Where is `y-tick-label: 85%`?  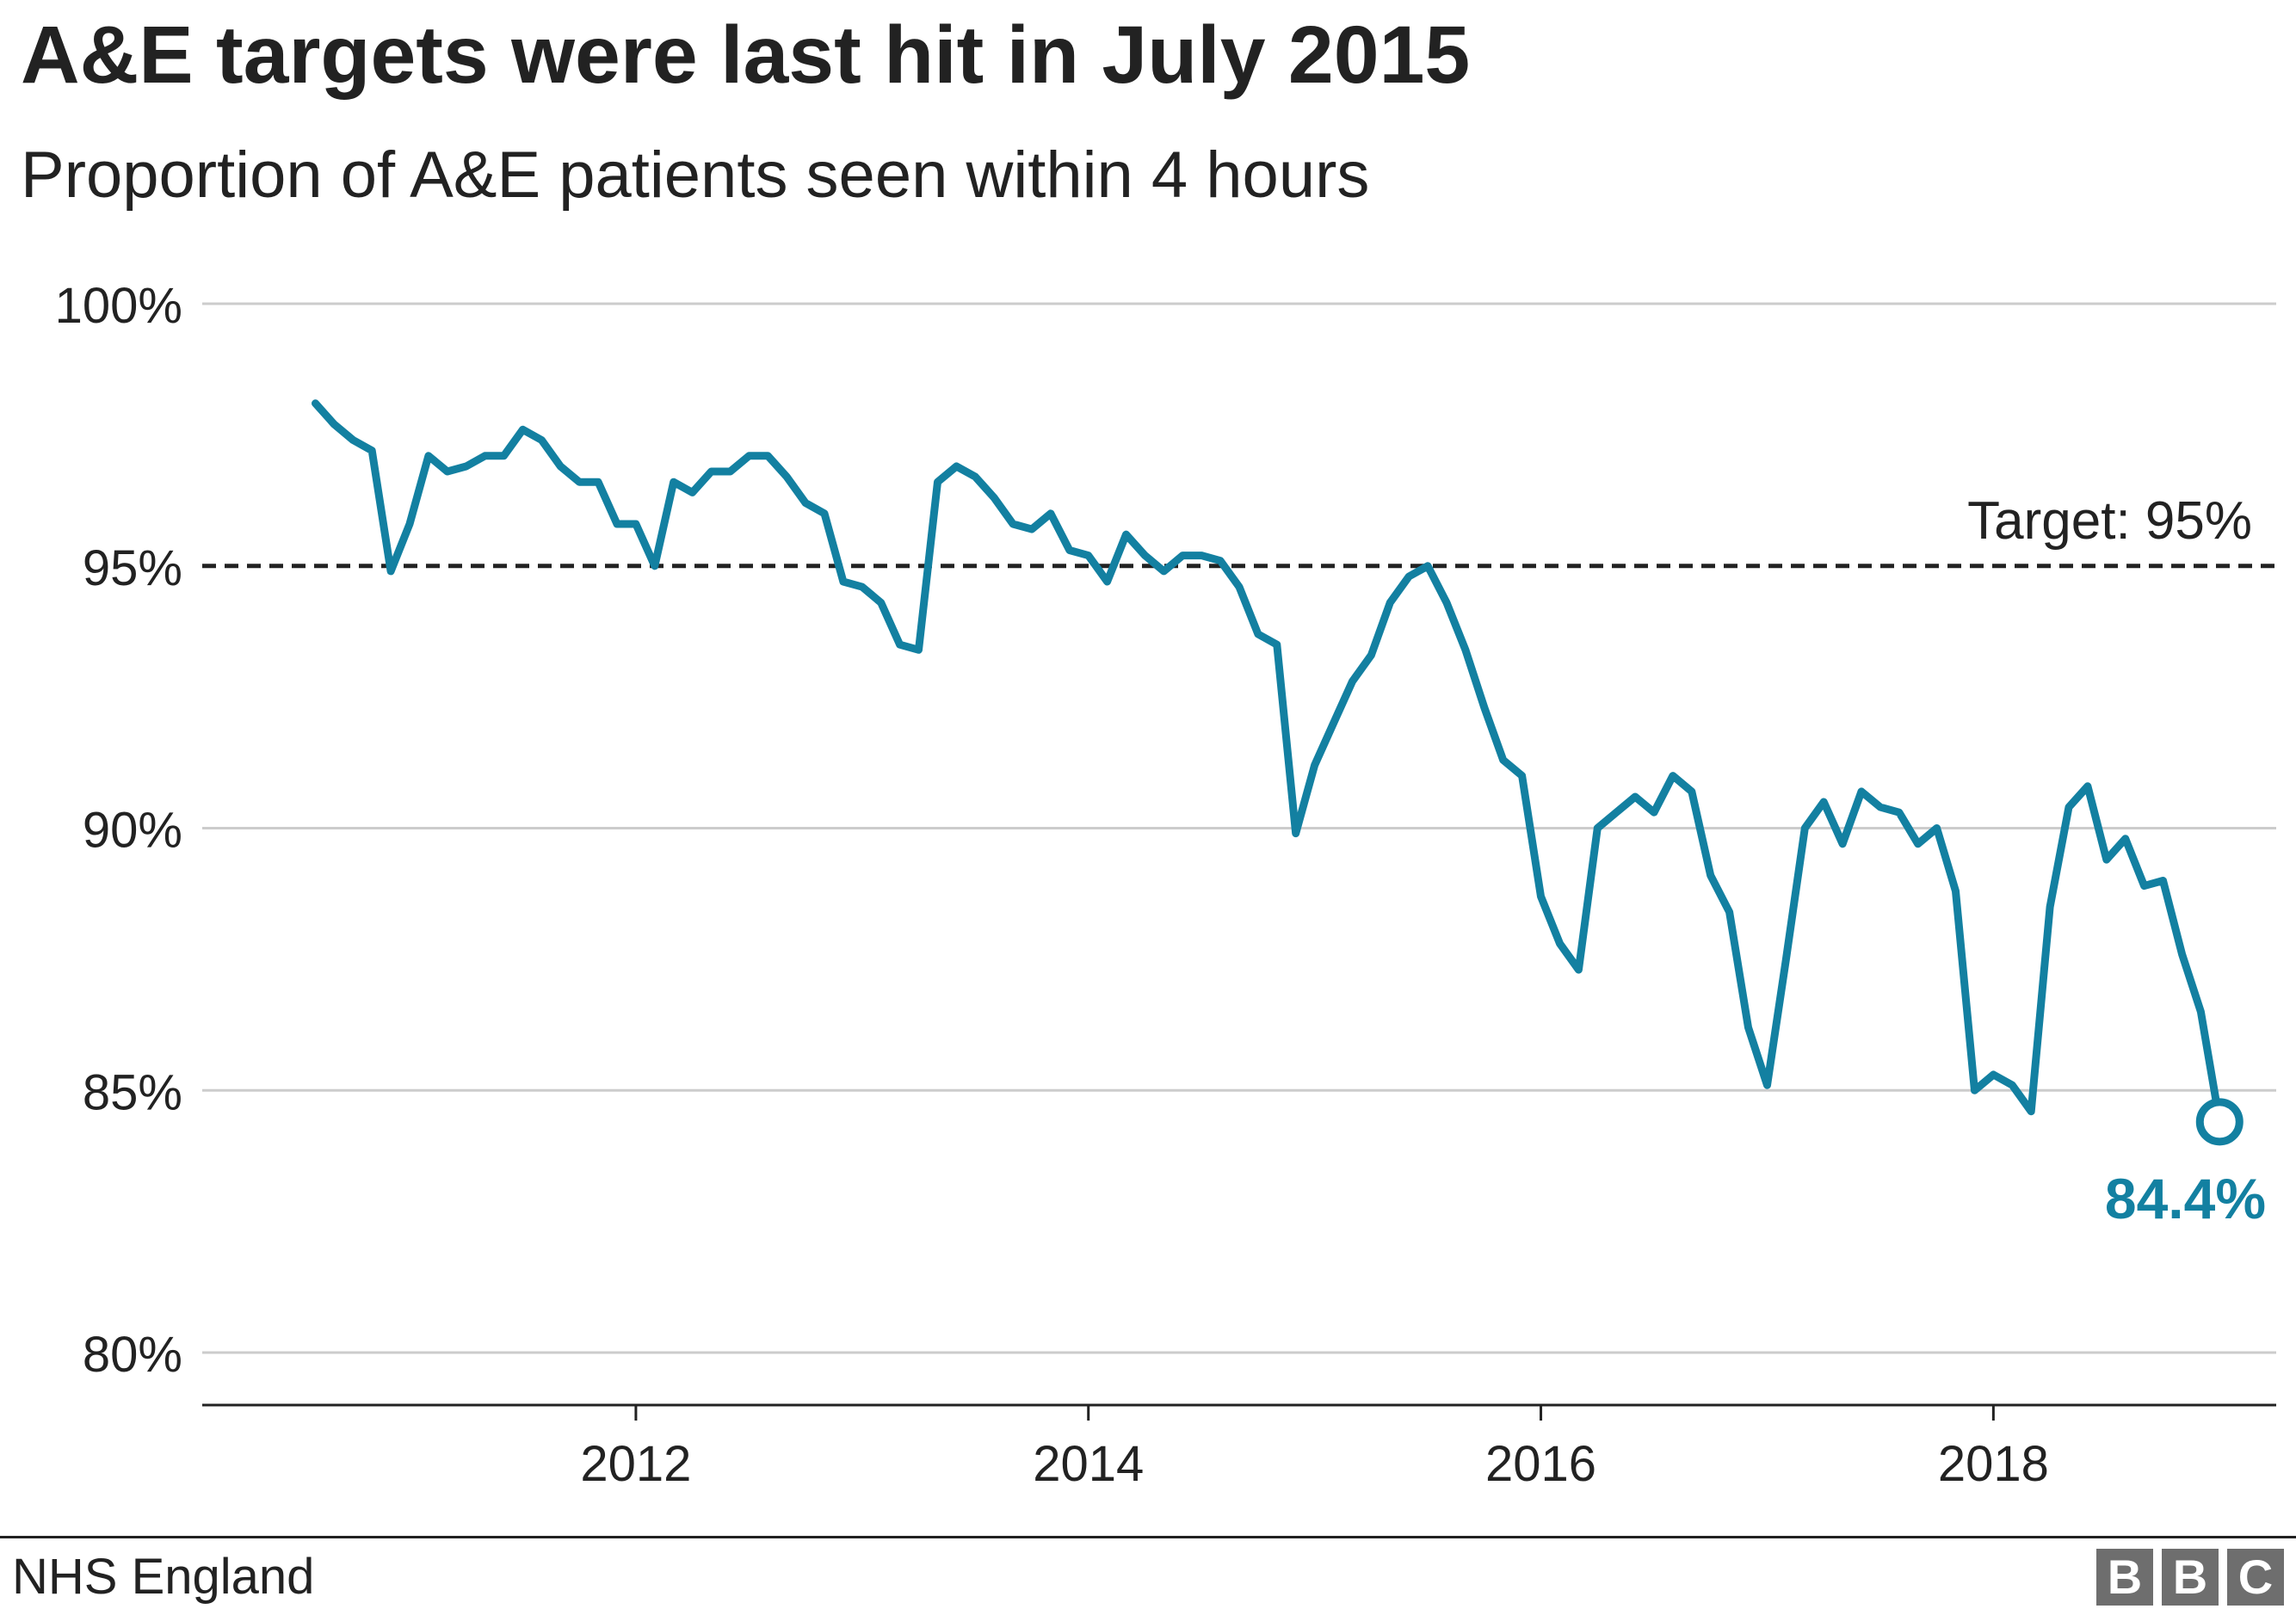 y-tick-label: 85% is located at coordinates (132, 1092).